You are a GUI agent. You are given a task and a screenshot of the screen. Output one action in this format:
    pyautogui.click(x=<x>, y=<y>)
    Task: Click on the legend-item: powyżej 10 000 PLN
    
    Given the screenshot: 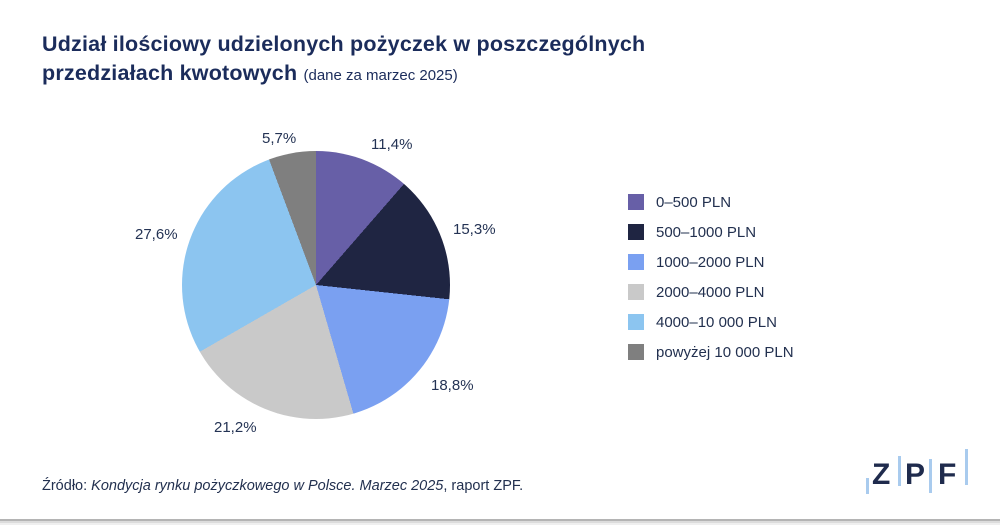 What is the action you would take?
    pyautogui.click(x=711, y=352)
    